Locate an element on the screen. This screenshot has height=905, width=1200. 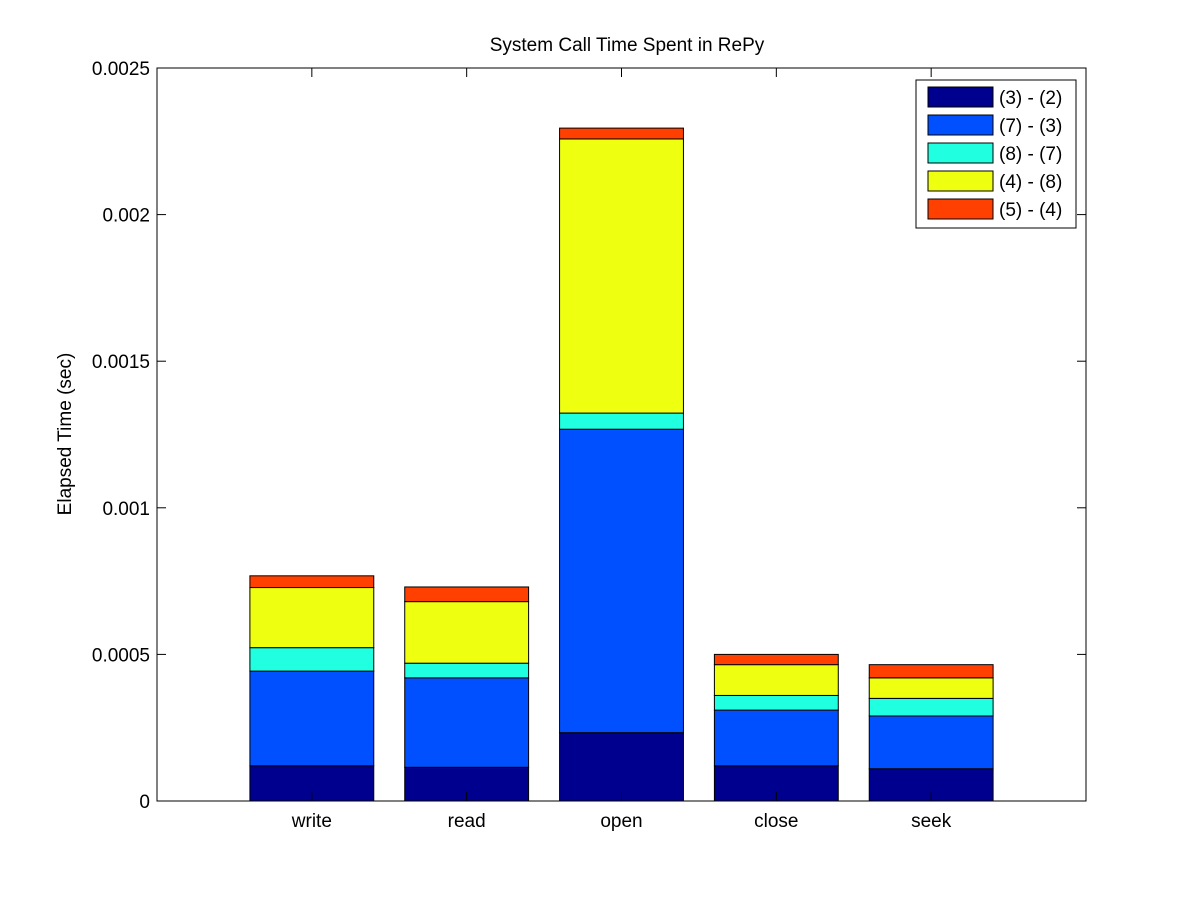
x-tick-label-open: open is located at coordinates (621, 821).